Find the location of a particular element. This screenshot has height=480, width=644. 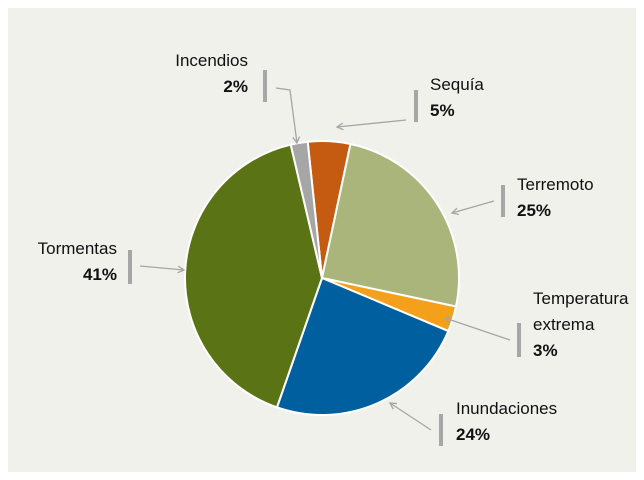

category-label: Inundaciones is located at coordinates (507, 408).